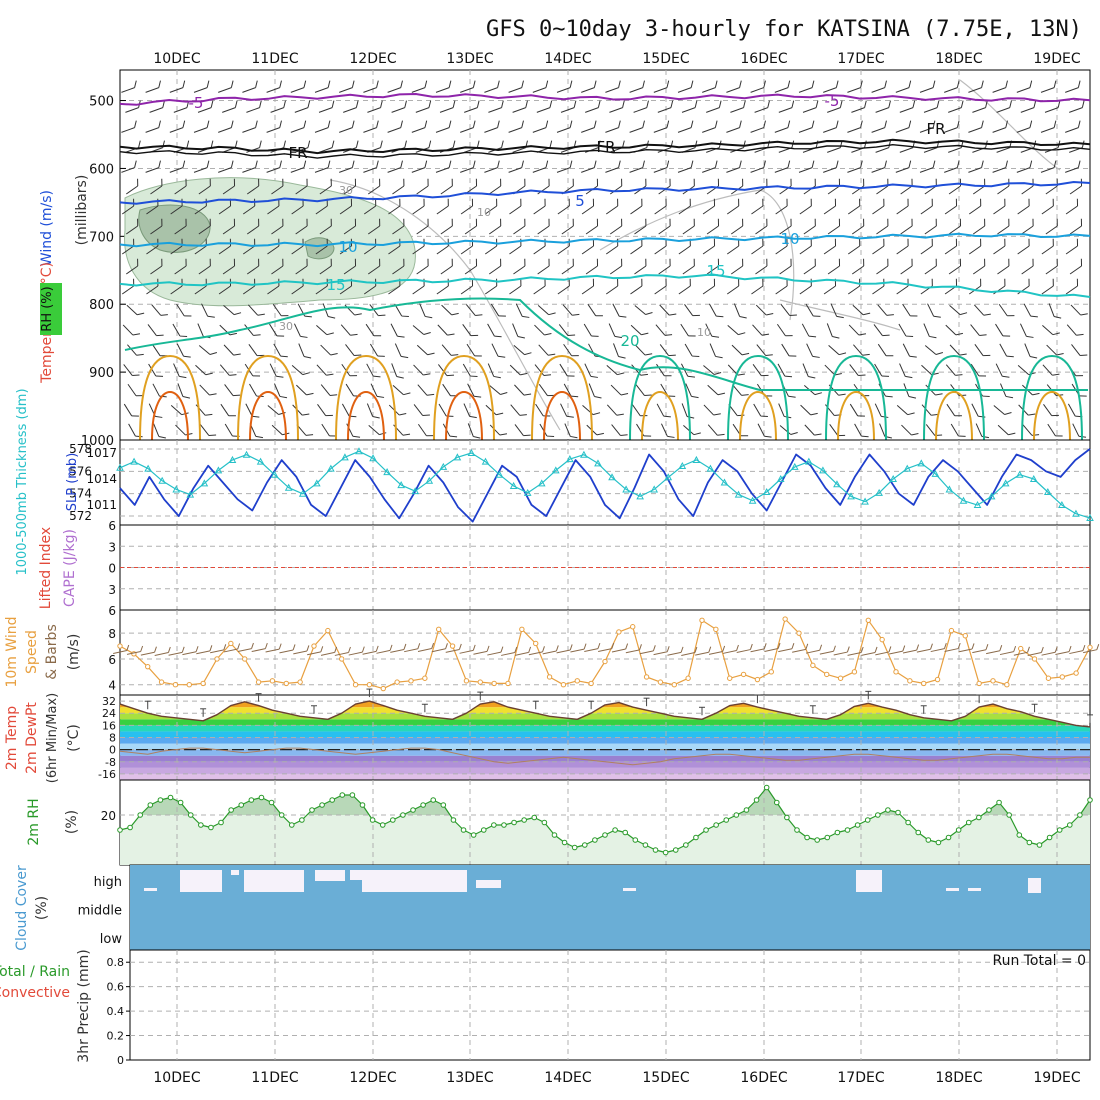  What do you see at coordinates (196, 103) in the screenshot?
I see `isotherm-label: -5` at bounding box center [196, 103].